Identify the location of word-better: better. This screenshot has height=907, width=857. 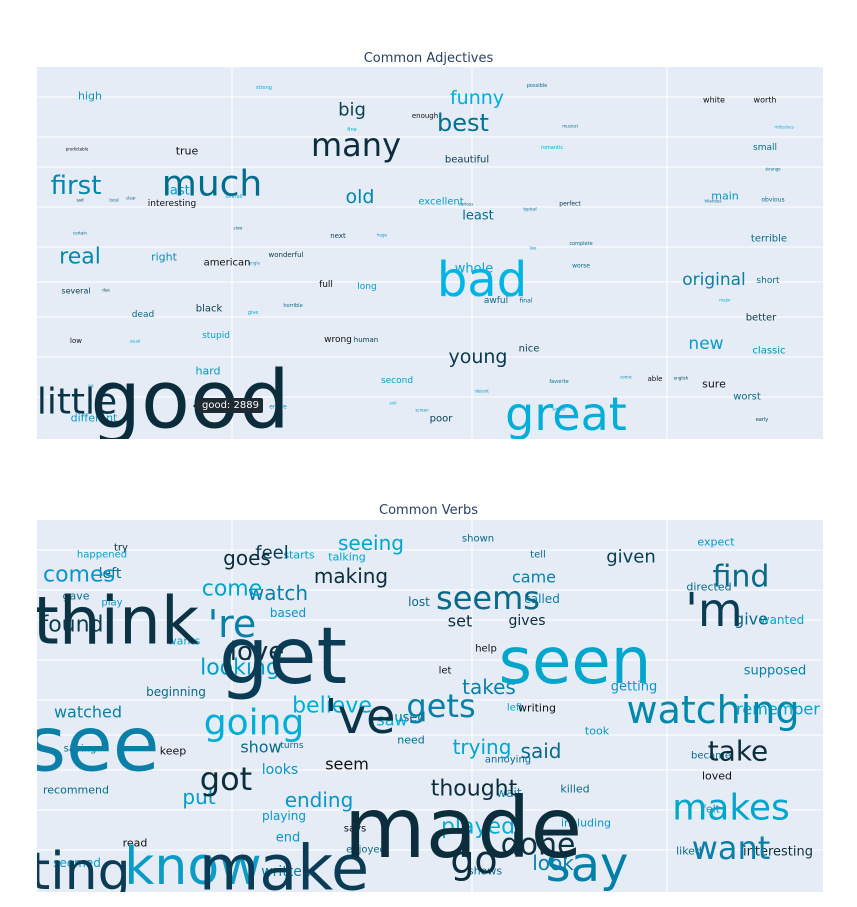
(761, 318).